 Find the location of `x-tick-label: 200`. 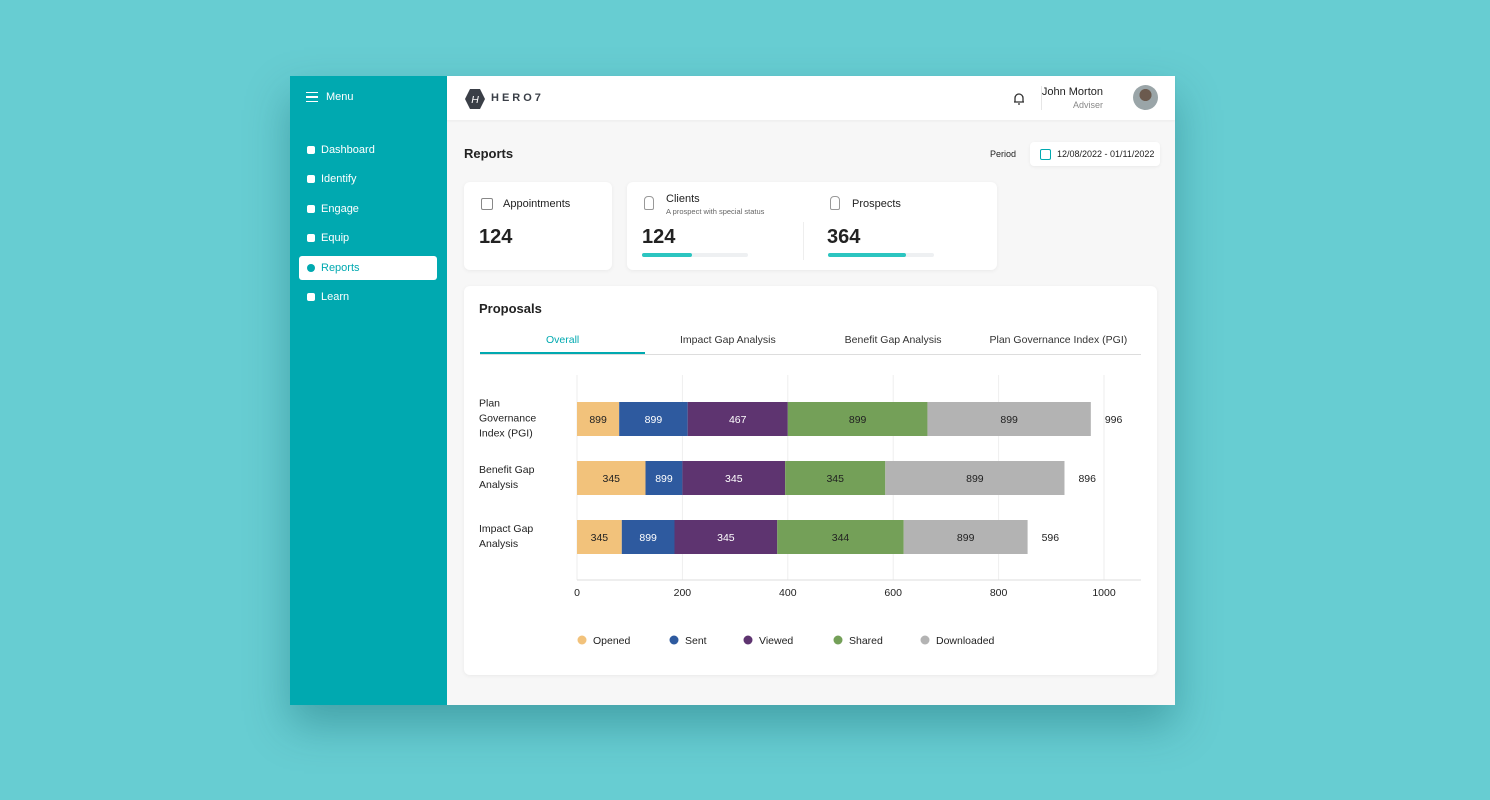

x-tick-label: 200 is located at coordinates (683, 593).